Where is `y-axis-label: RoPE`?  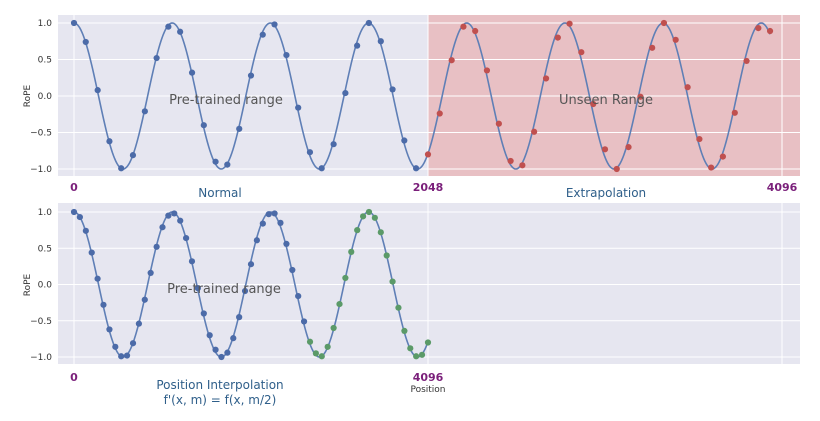 y-axis-label: RoPE is located at coordinates (28, 284).